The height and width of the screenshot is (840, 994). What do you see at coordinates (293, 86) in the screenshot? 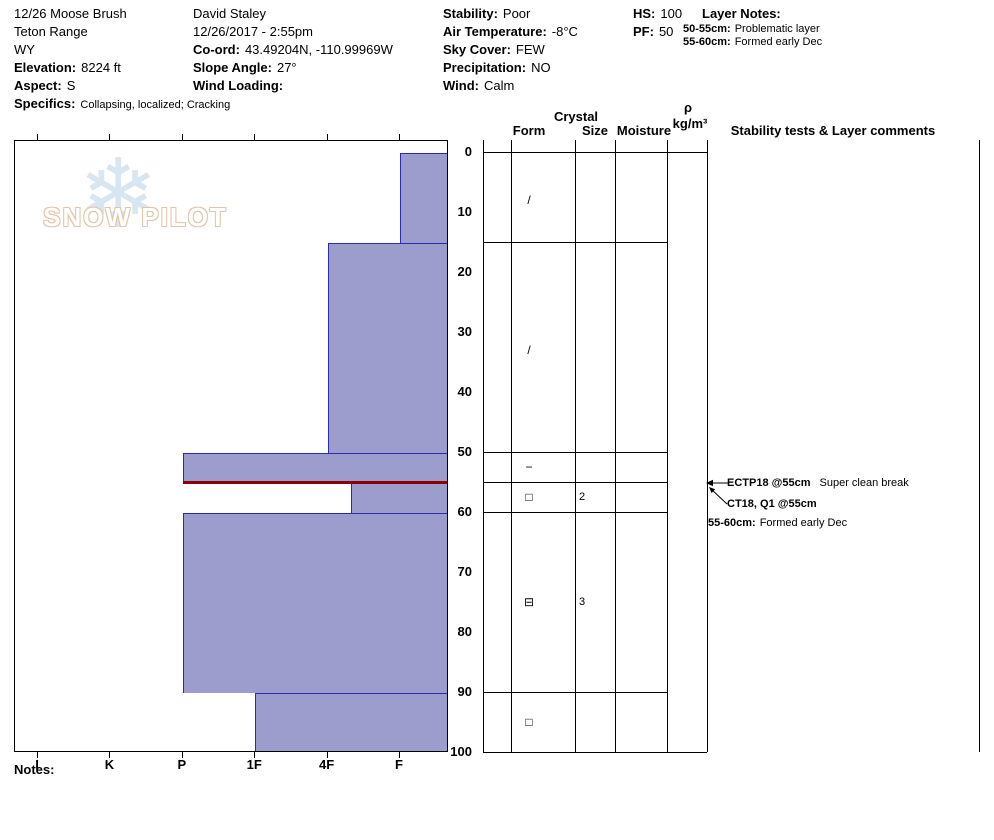
I see `wind-loading-line: Wind Loading:` at bounding box center [293, 86].